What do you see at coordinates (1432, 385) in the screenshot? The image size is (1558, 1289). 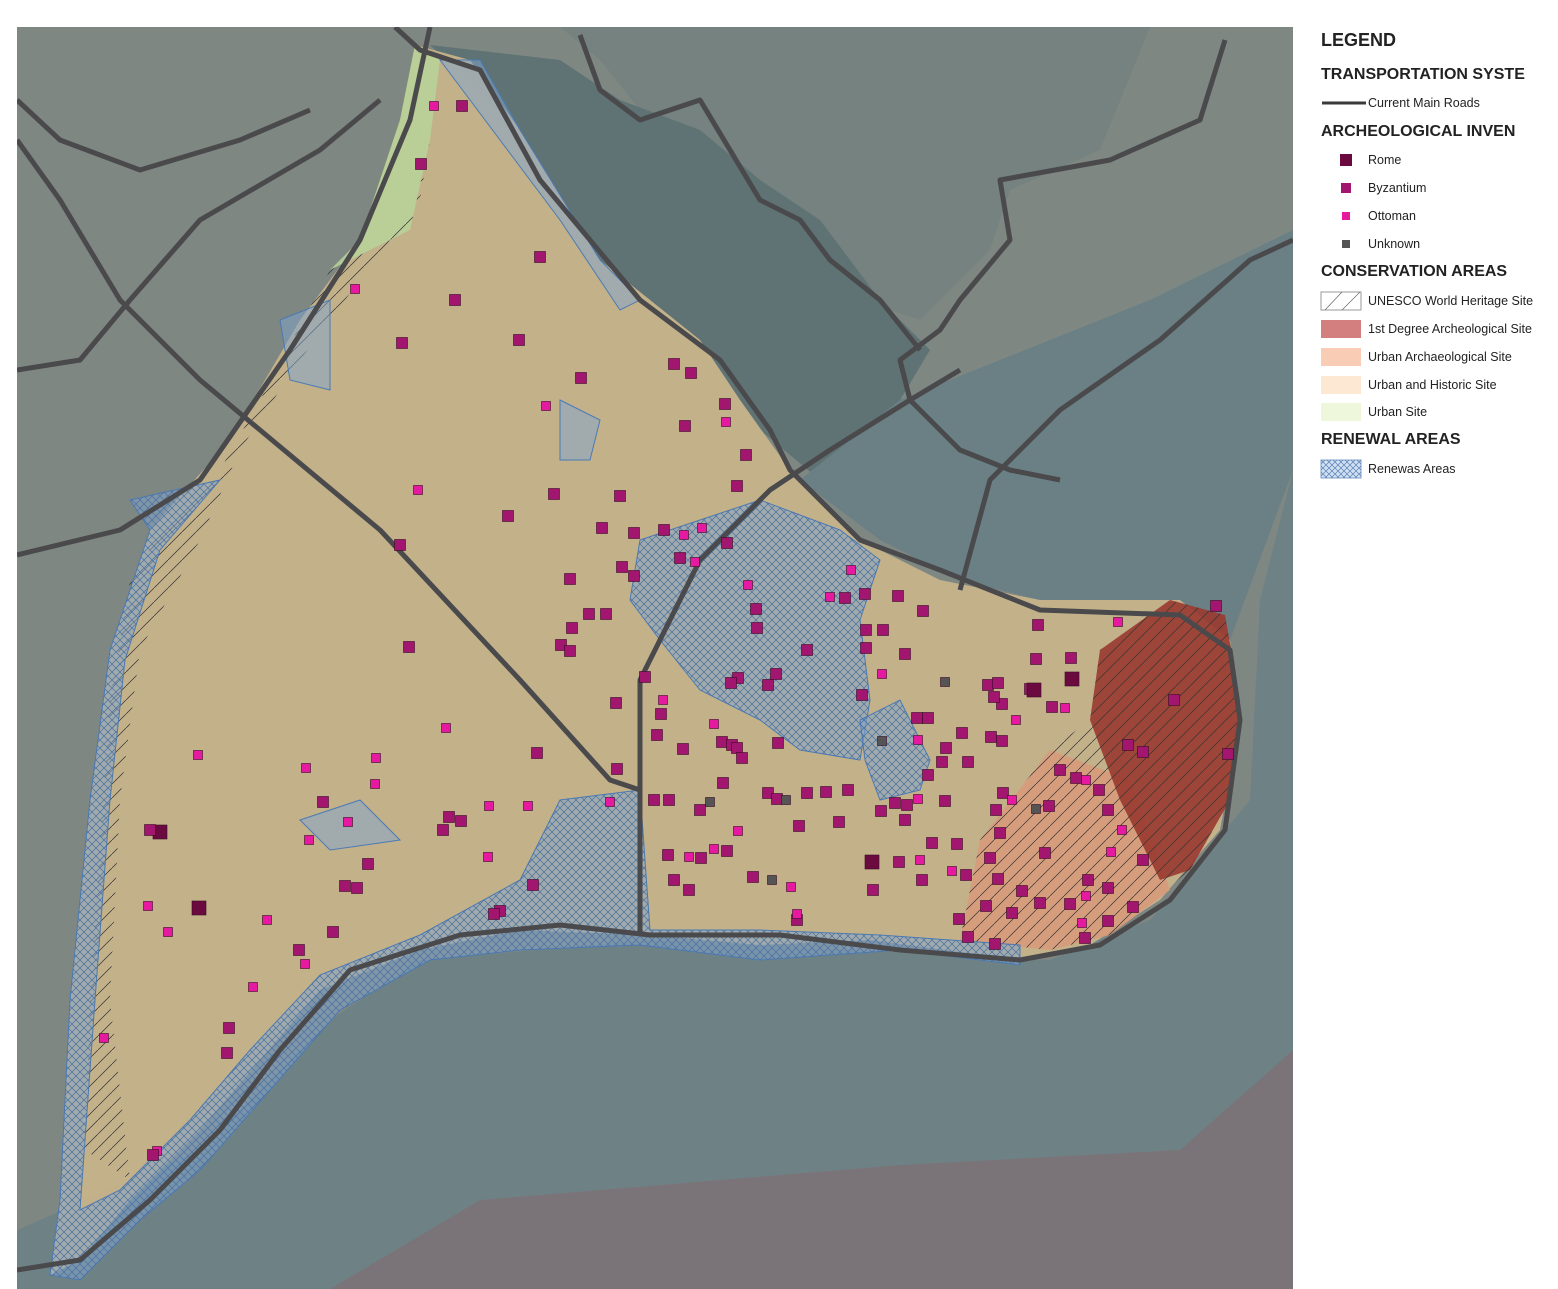 I see `legend-label: Urban and Historic Site` at bounding box center [1432, 385].